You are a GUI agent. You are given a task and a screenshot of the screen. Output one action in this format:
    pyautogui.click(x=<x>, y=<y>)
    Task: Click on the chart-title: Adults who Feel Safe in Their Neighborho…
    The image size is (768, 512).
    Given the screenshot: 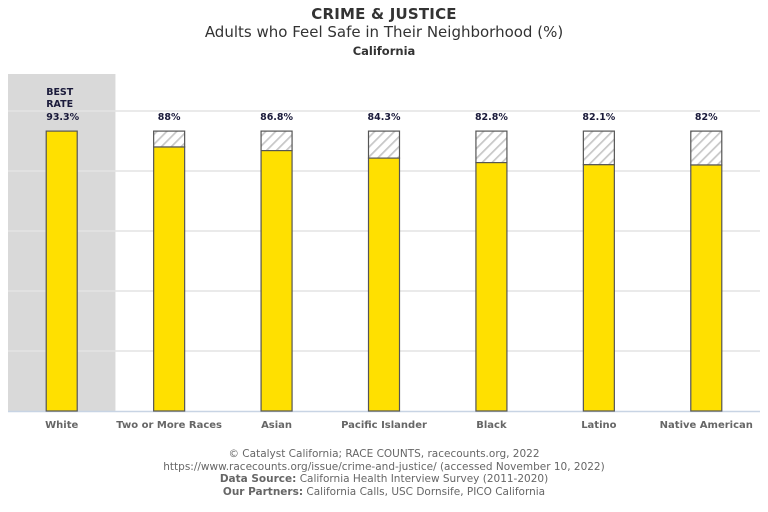 What is the action you would take?
    pyautogui.click(x=384, y=32)
    